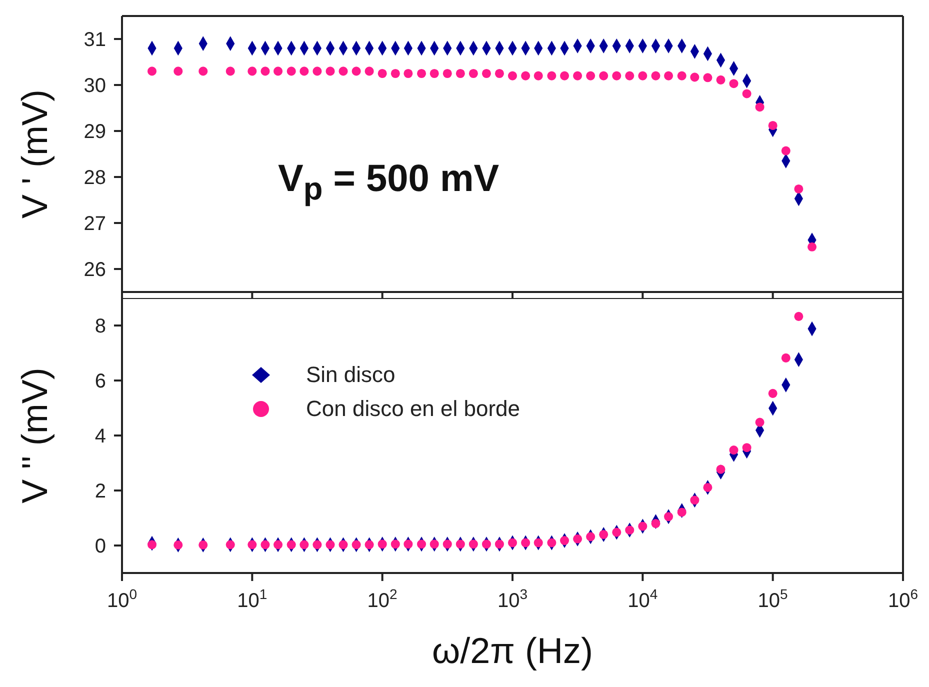 This screenshot has height=687, width=929. What do you see at coordinates (512, 599) in the screenshot?
I see `x-tick-label: 10$^{3}$` at bounding box center [512, 599].